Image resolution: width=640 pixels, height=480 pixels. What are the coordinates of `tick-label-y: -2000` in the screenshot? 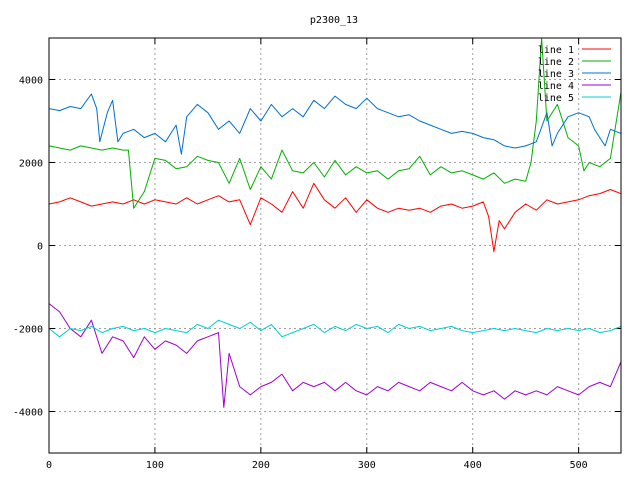 It's located at (28, 330).